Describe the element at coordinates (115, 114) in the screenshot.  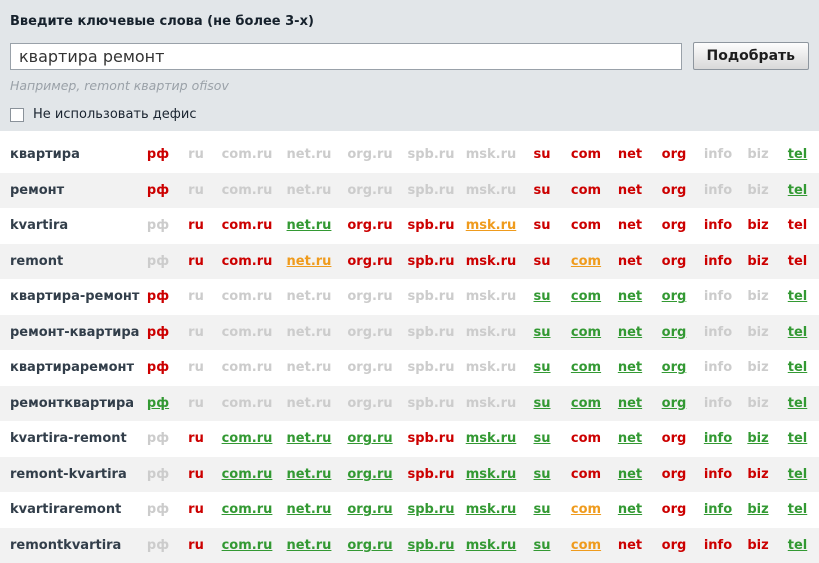
I see `no-hyphen-label: Не использовать дефис` at that location.